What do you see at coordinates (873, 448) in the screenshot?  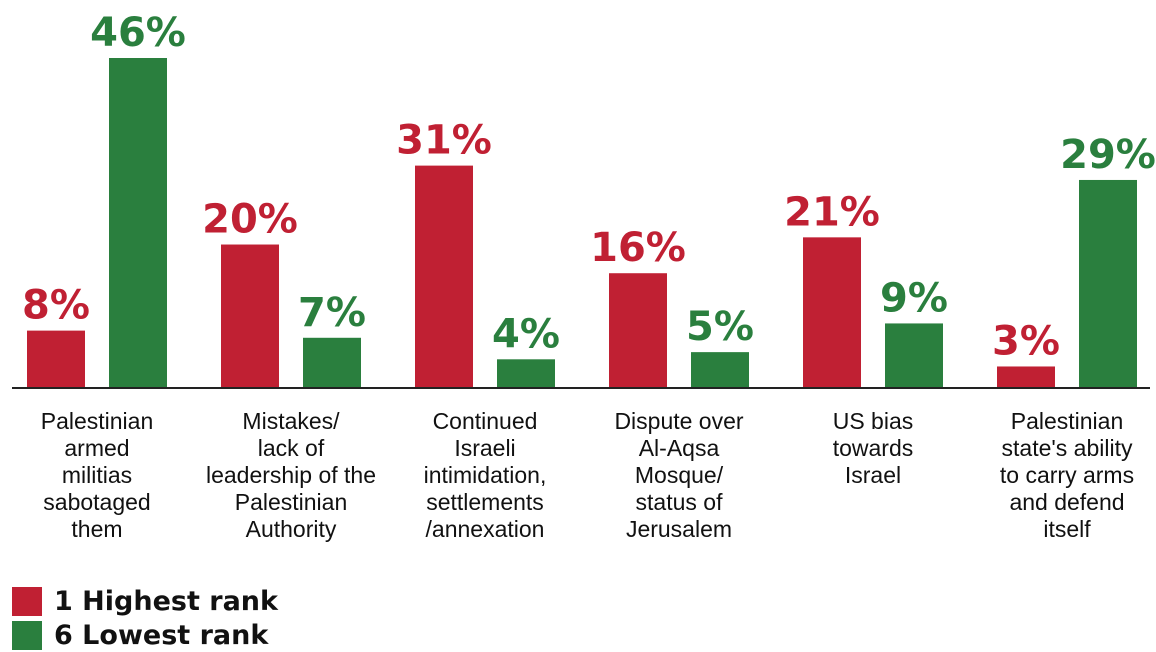 I see `category-label-4: US bias towards Israel` at bounding box center [873, 448].